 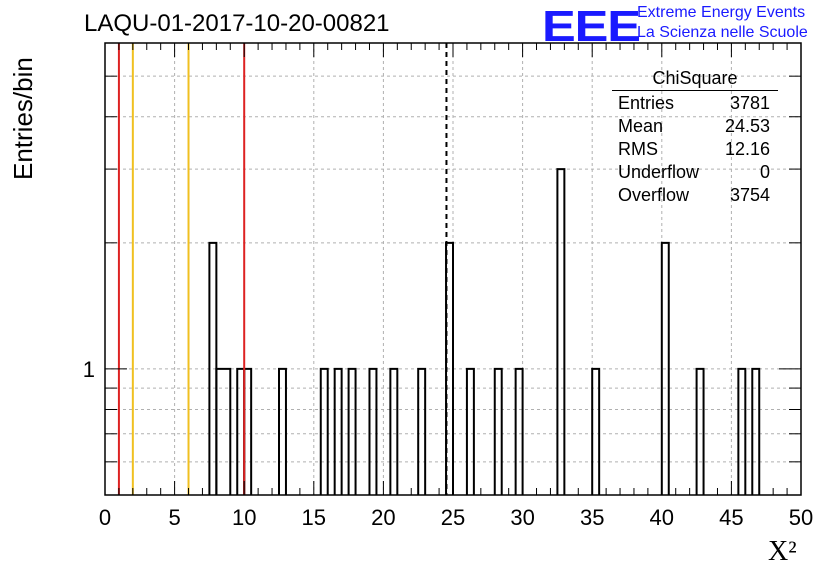 What do you see at coordinates (695, 126) in the screenshot?
I see `stat-row-mean: Mean 24.53` at bounding box center [695, 126].